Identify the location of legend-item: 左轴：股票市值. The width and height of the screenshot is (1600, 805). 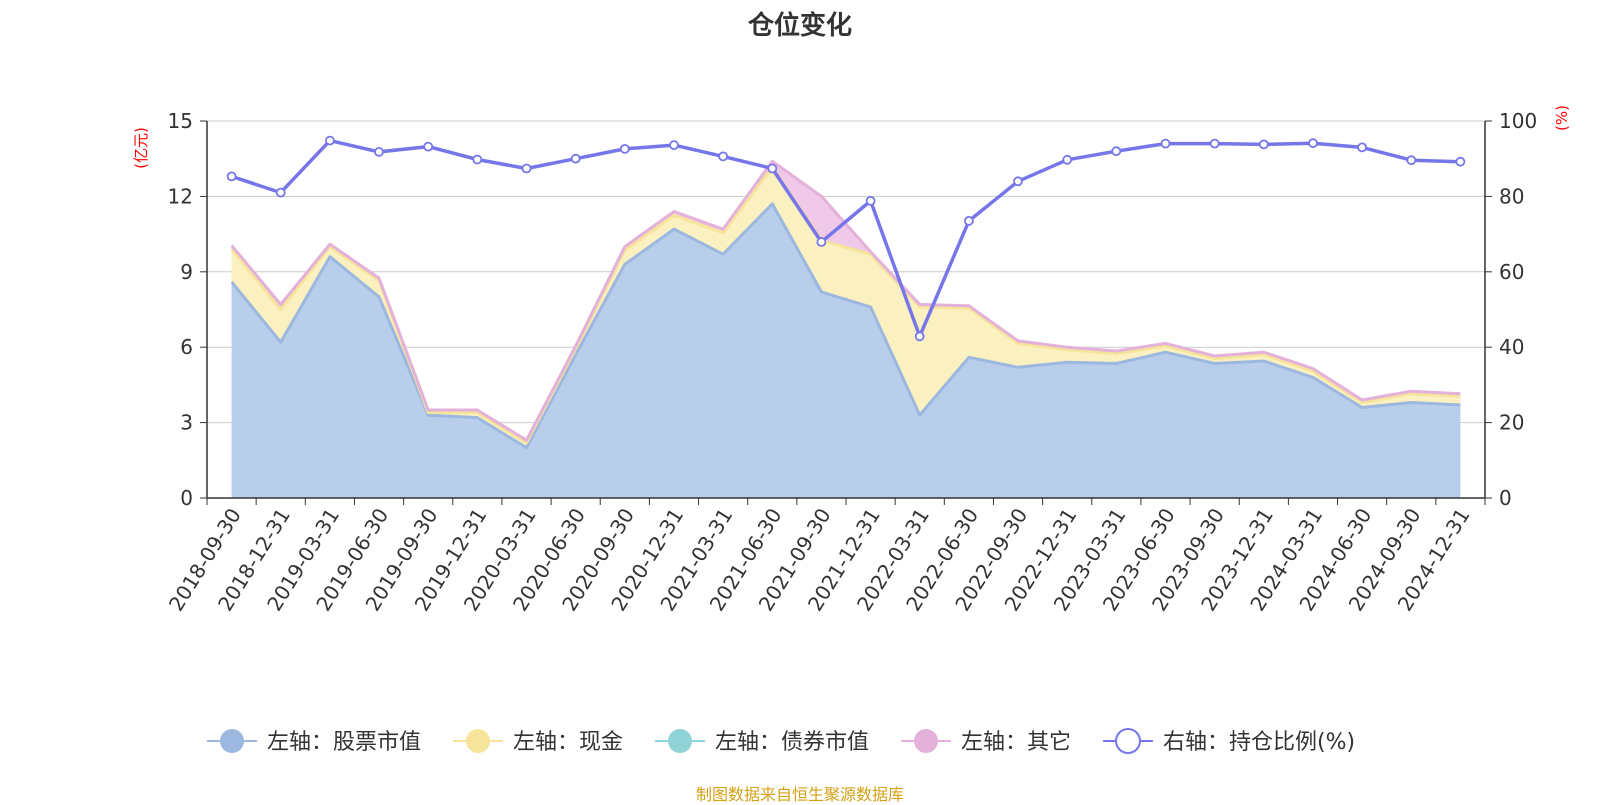
(314, 742).